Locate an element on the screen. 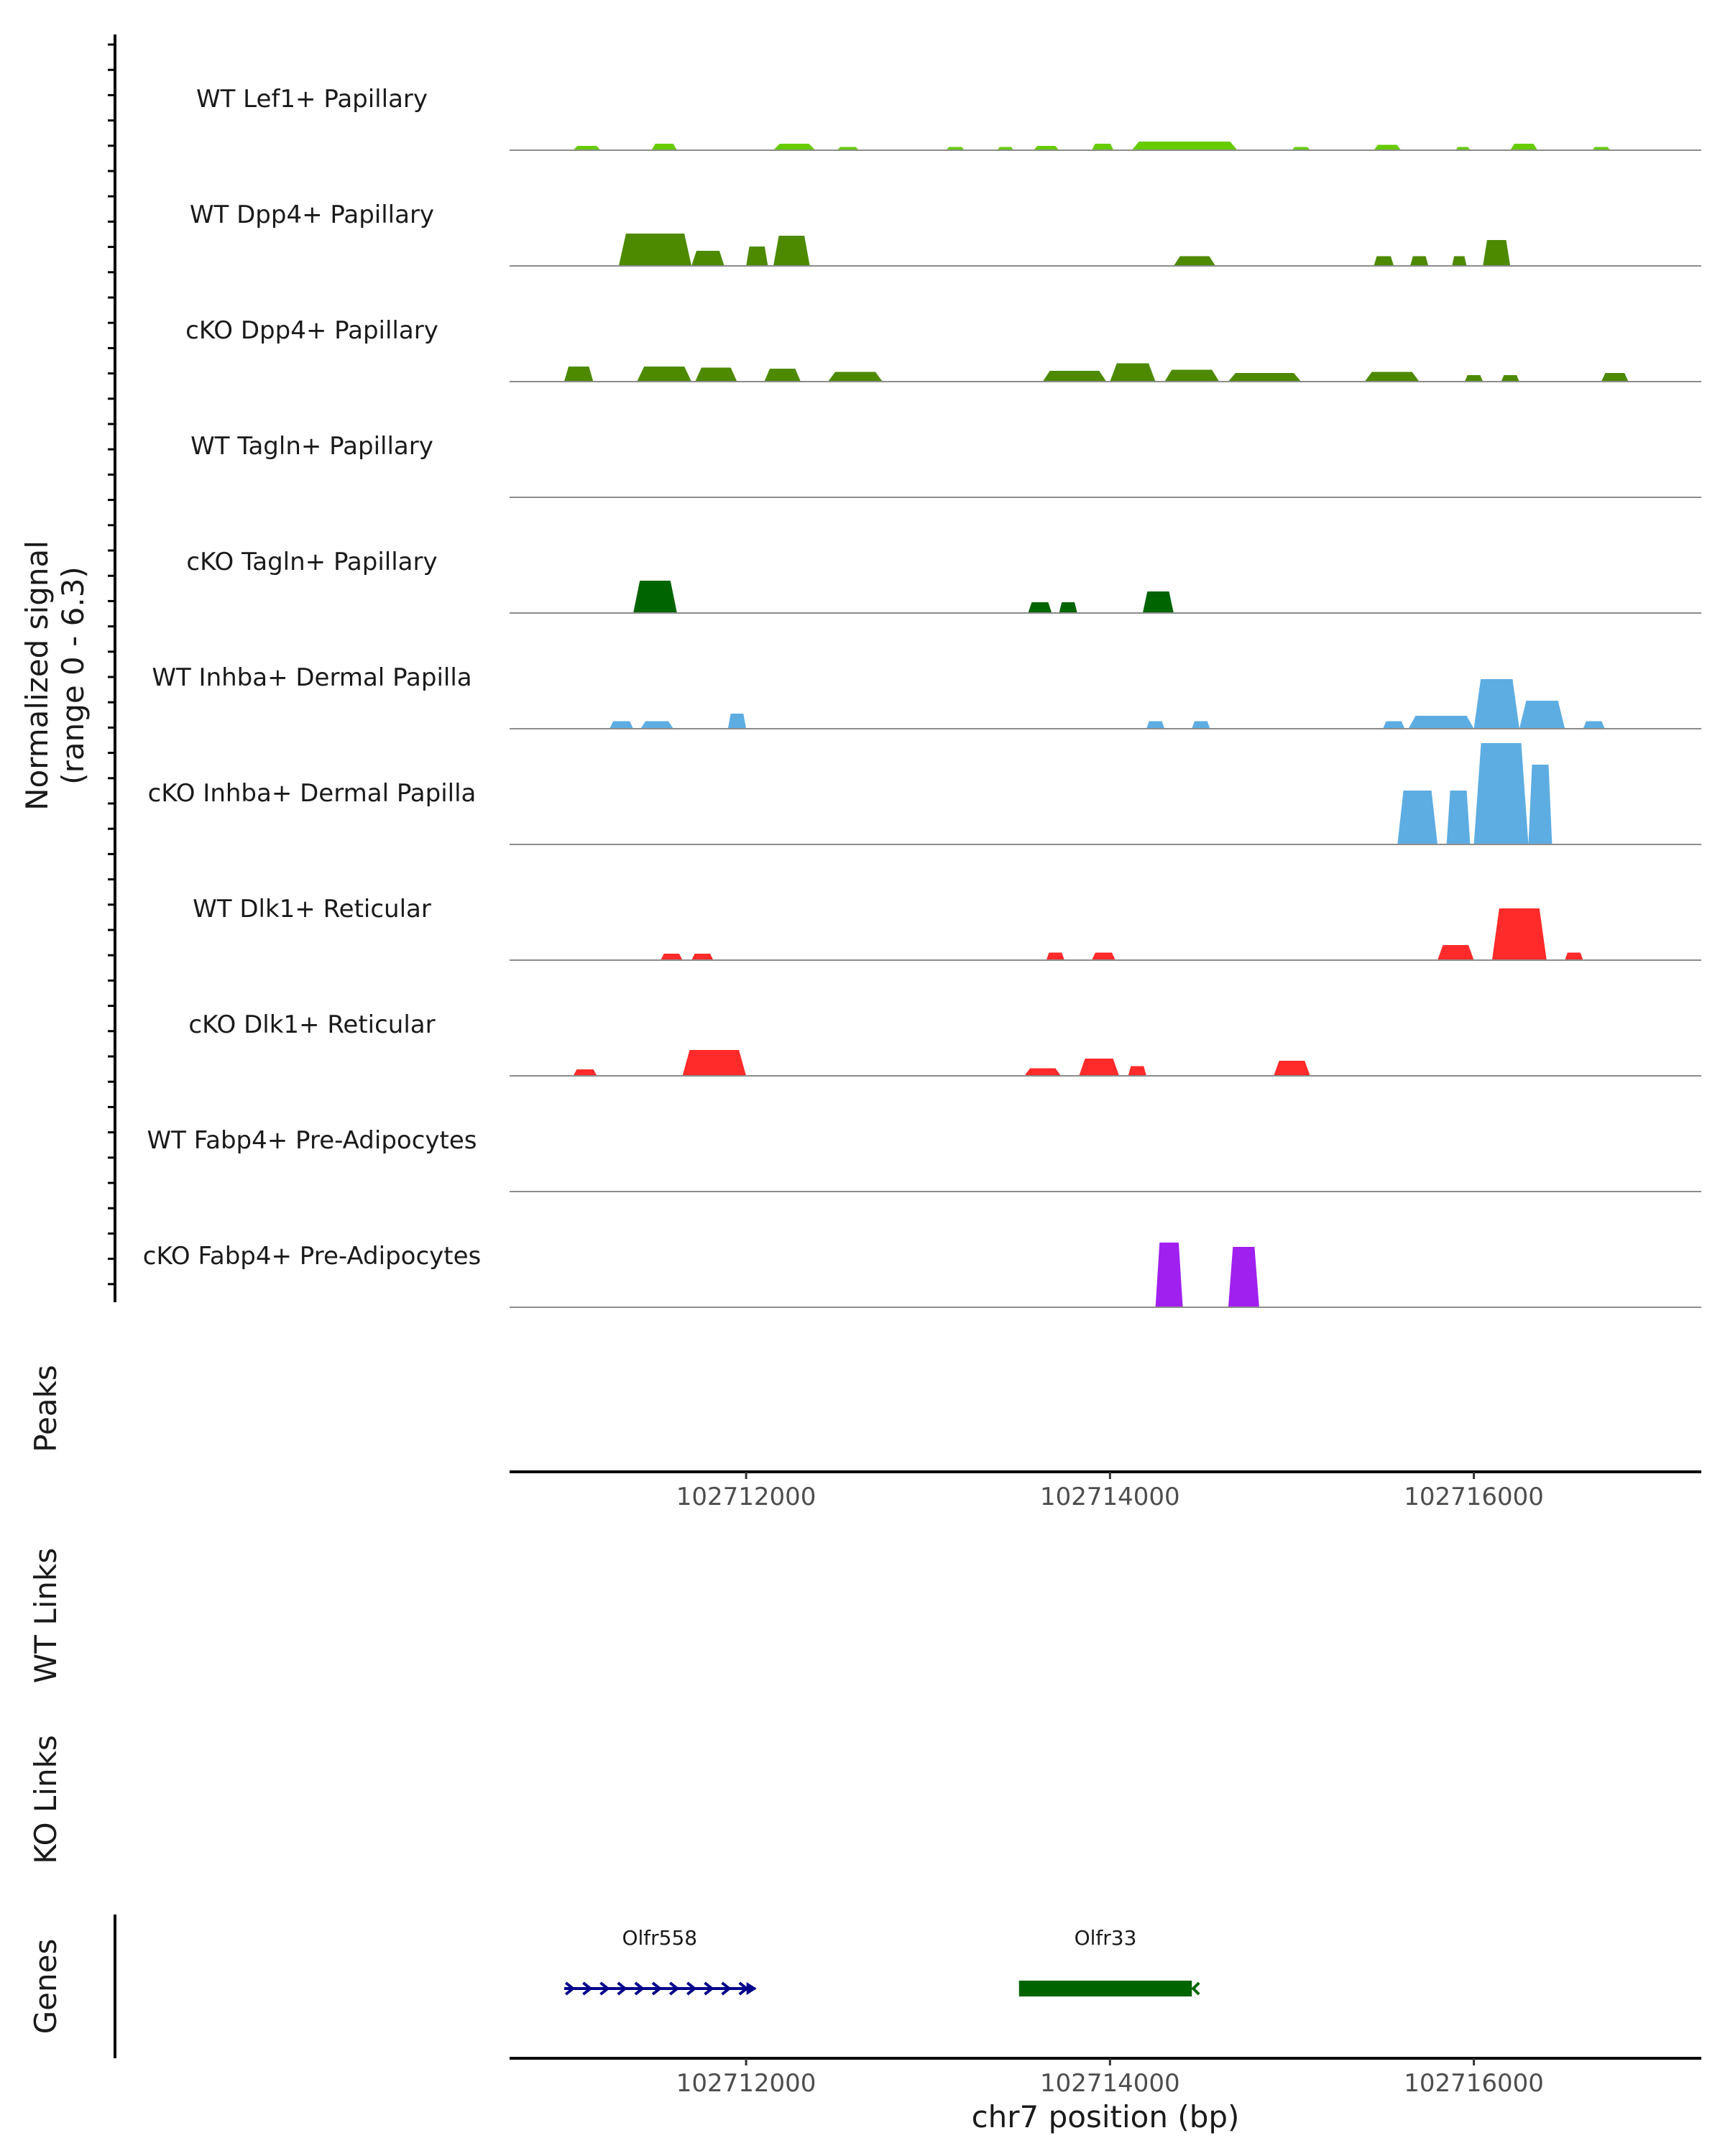 The image size is (1725, 2156). track-label: cKO Fabp4+ Pre-Adipocytes is located at coordinates (312, 1256).